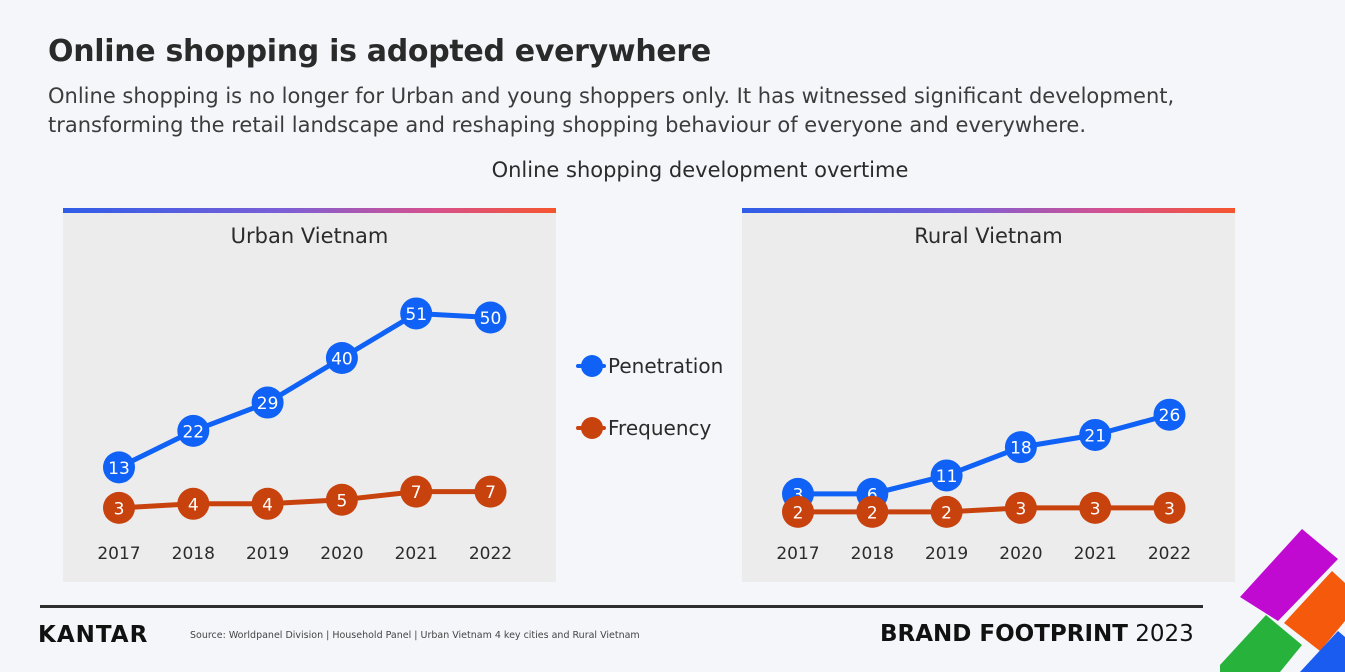  What do you see at coordinates (872, 495) in the screenshot?
I see `rural-penetration-data-label: 6` at bounding box center [872, 495].